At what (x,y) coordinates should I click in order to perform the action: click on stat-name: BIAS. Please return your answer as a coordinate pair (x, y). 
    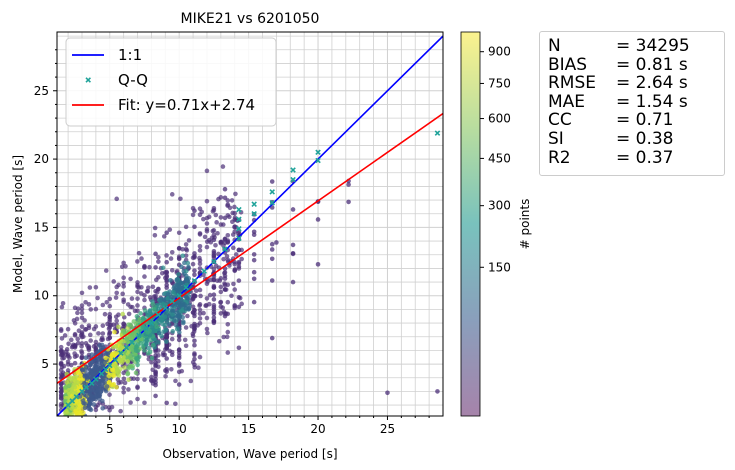
    Looking at the image, I should click on (568, 64).